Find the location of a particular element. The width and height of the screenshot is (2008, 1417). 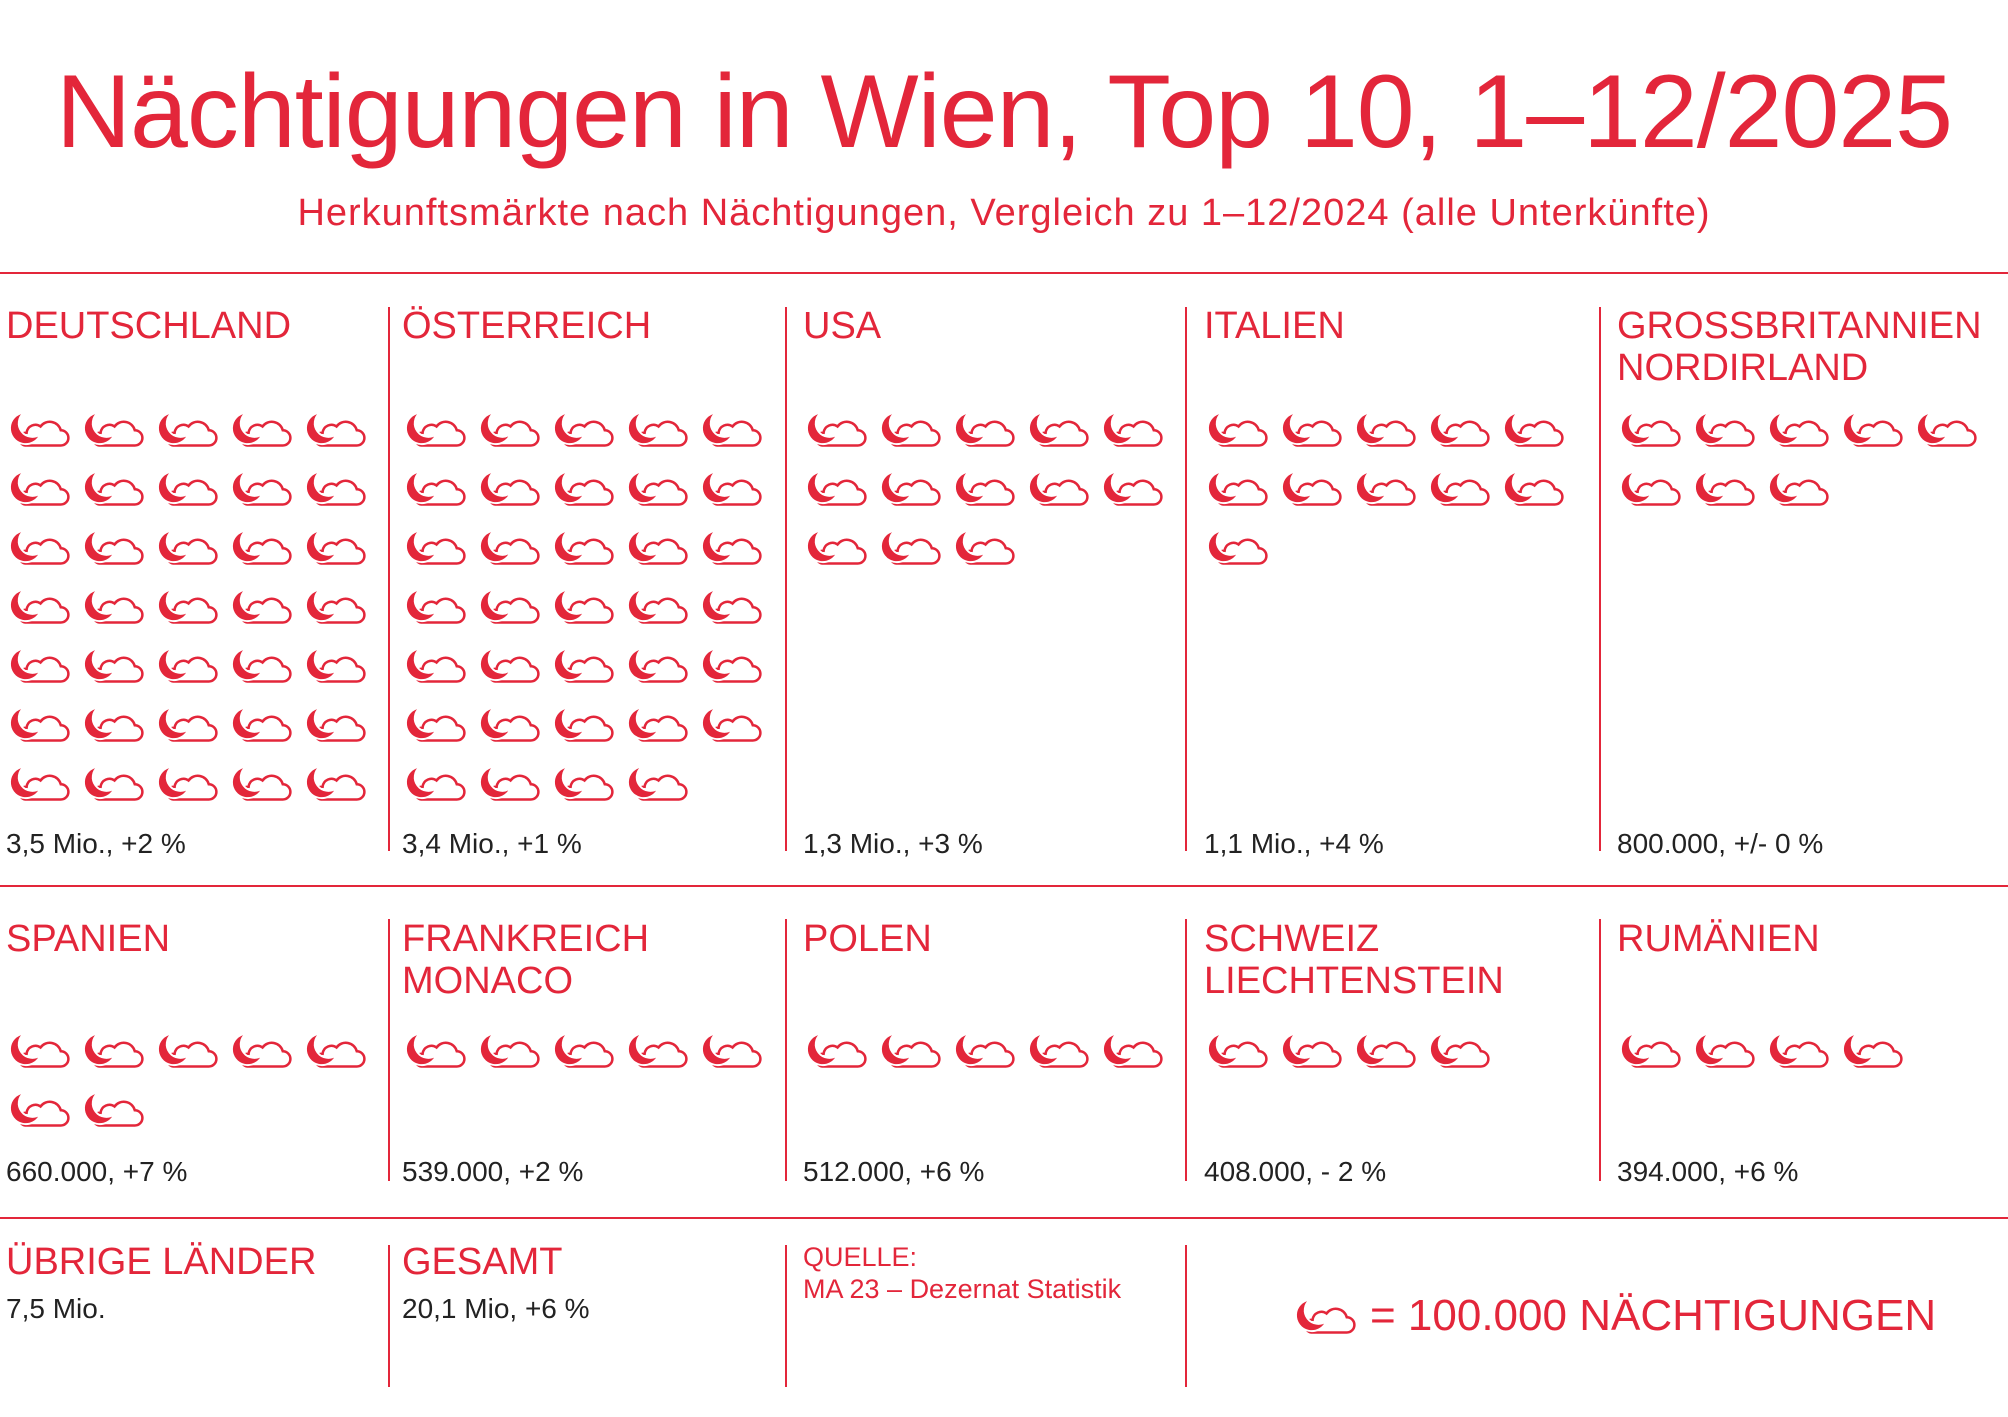

category-label: ÖSTERREICH is located at coordinates (527, 326).